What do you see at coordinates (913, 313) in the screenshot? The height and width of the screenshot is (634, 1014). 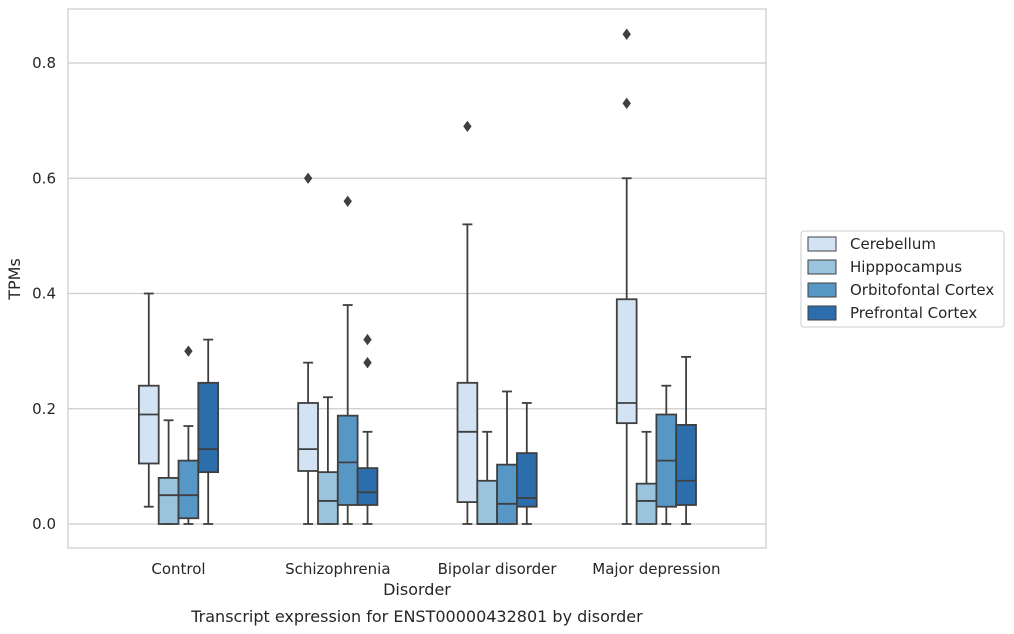 I see `legend-label: Prefrontal Cortex` at bounding box center [913, 313].